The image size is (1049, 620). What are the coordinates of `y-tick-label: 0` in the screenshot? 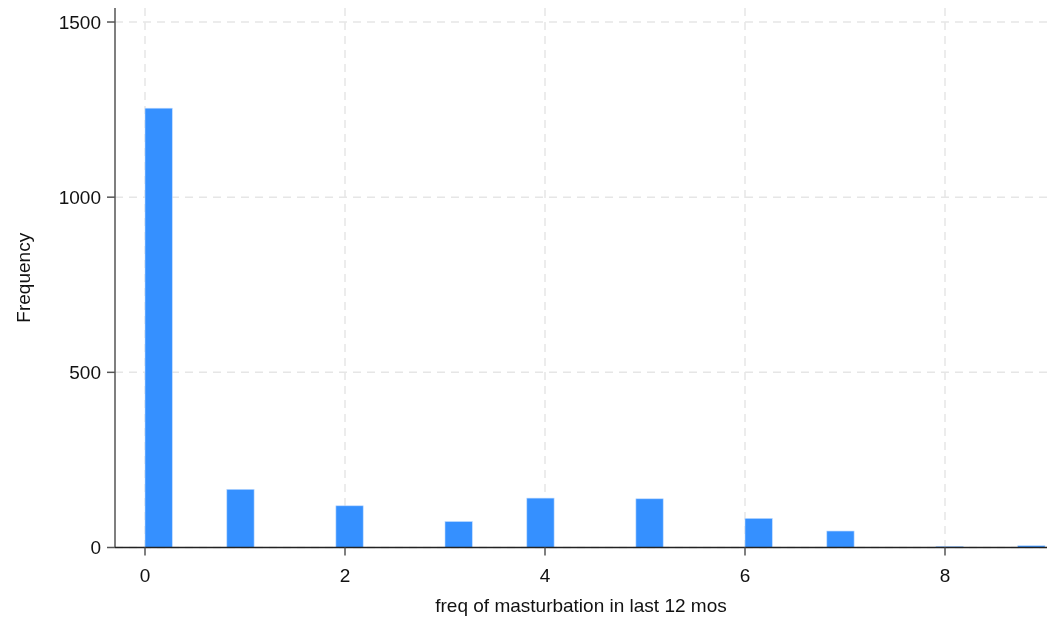 It's located at (95, 548).